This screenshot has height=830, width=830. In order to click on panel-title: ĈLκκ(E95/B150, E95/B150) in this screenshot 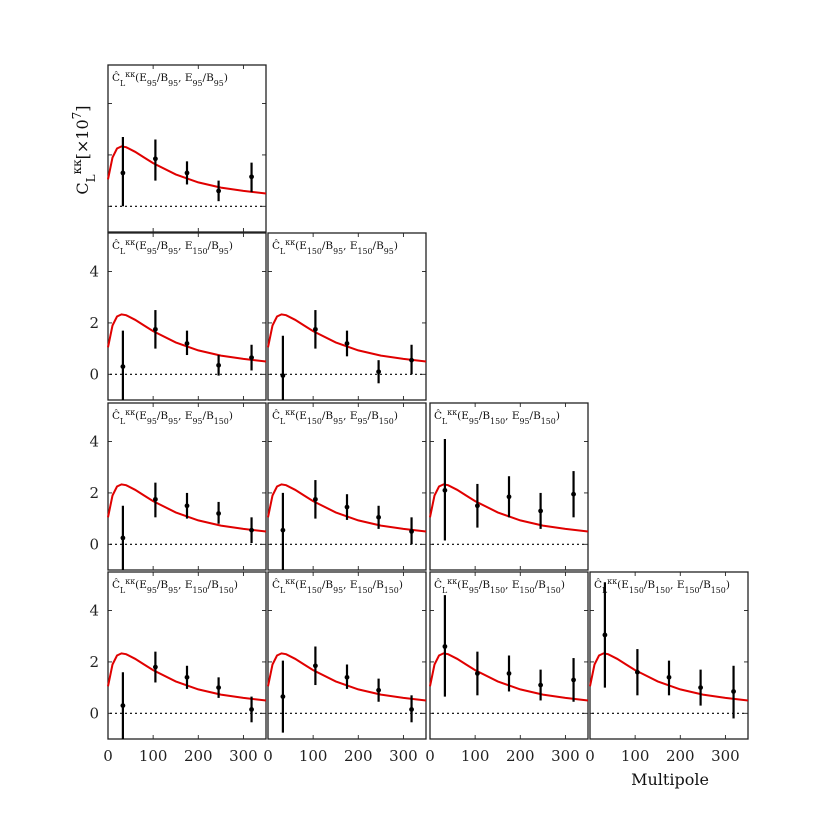, I will do `click(497, 417)`.